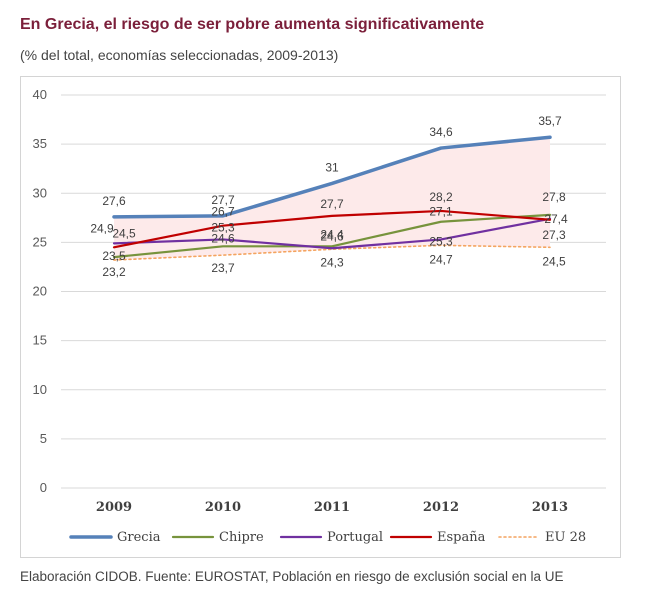 The image size is (656, 597). Describe the element at coordinates (40, 94) in the screenshot. I see `y-tick-label: 40` at that location.